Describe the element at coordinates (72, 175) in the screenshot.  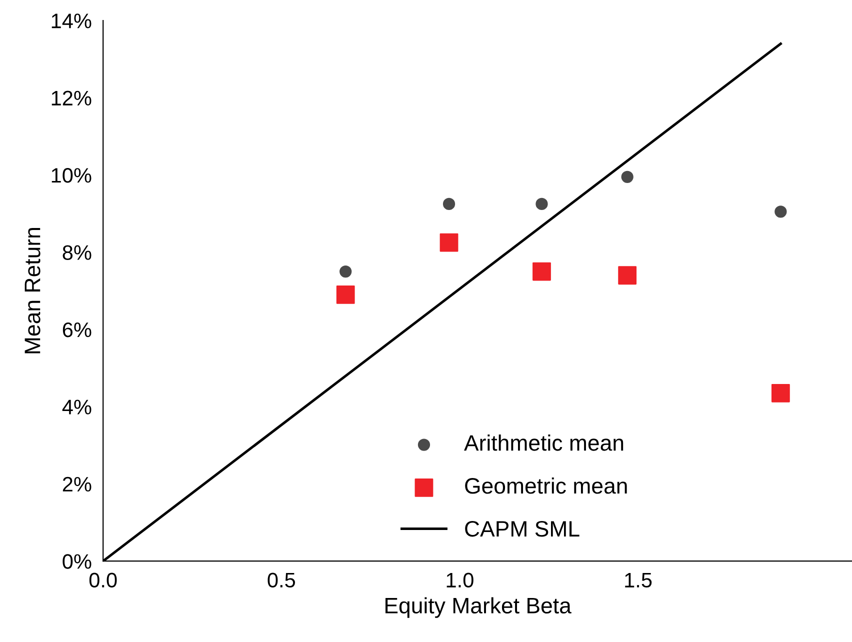
I see `y-tick-label: 10%` at that location.